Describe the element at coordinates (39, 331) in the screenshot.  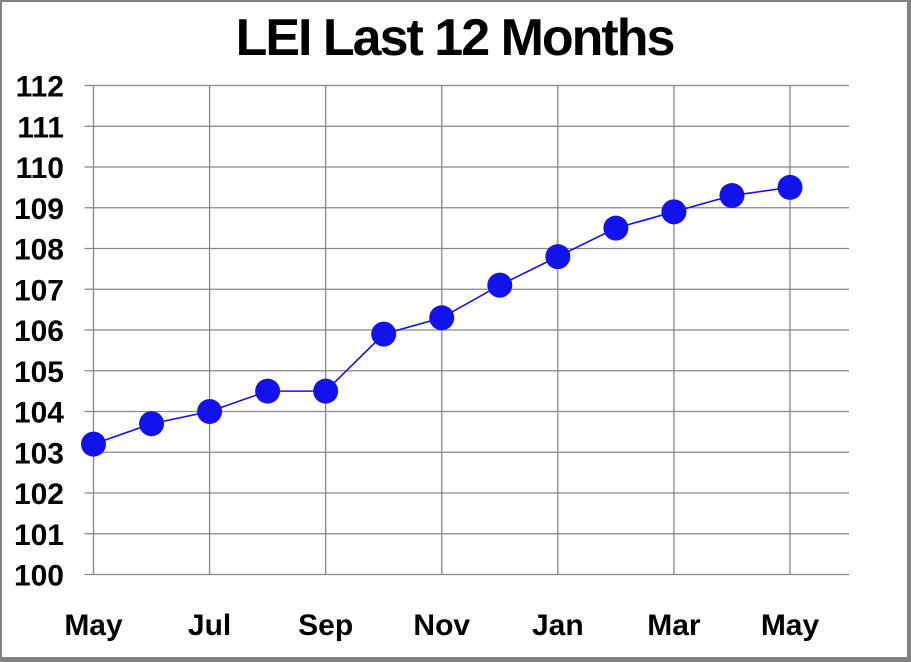
I see `y-axis-label: 106` at that location.